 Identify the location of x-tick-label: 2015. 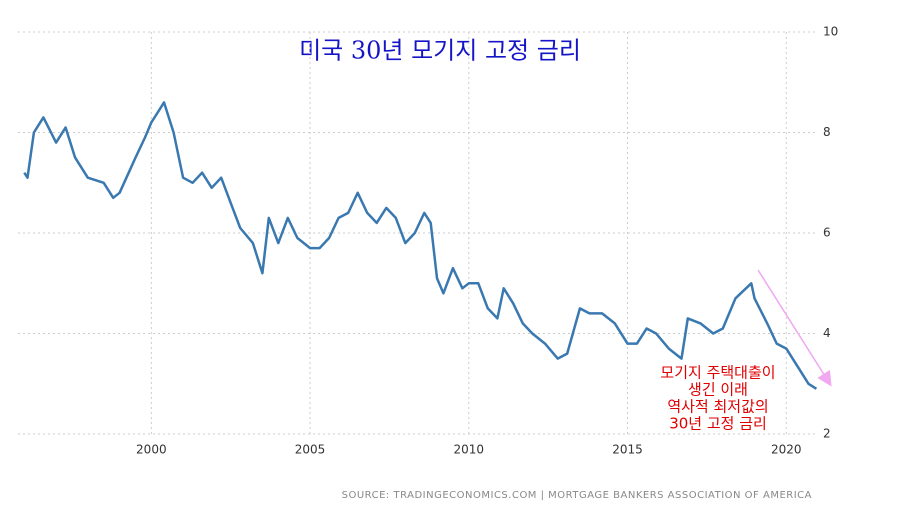
(627, 450).